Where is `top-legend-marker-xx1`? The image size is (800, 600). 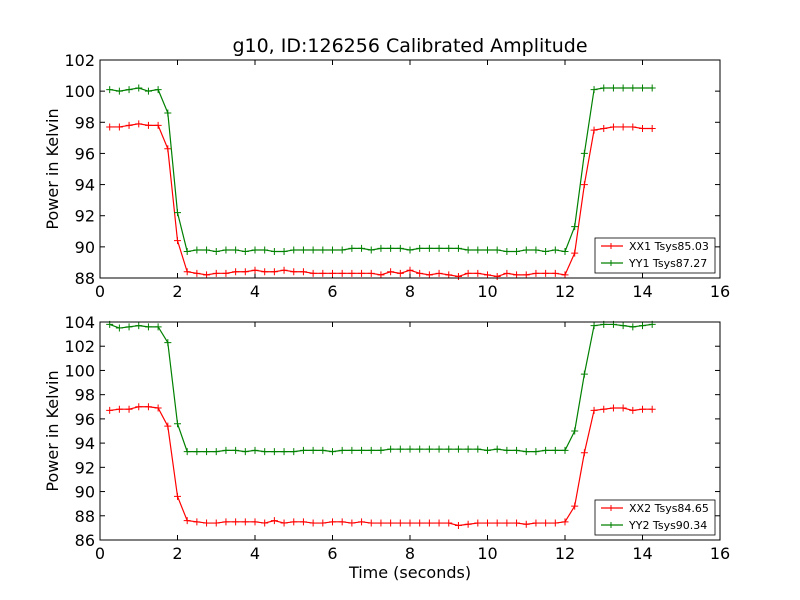
top-legend-marker-xx1 is located at coordinates (611, 246).